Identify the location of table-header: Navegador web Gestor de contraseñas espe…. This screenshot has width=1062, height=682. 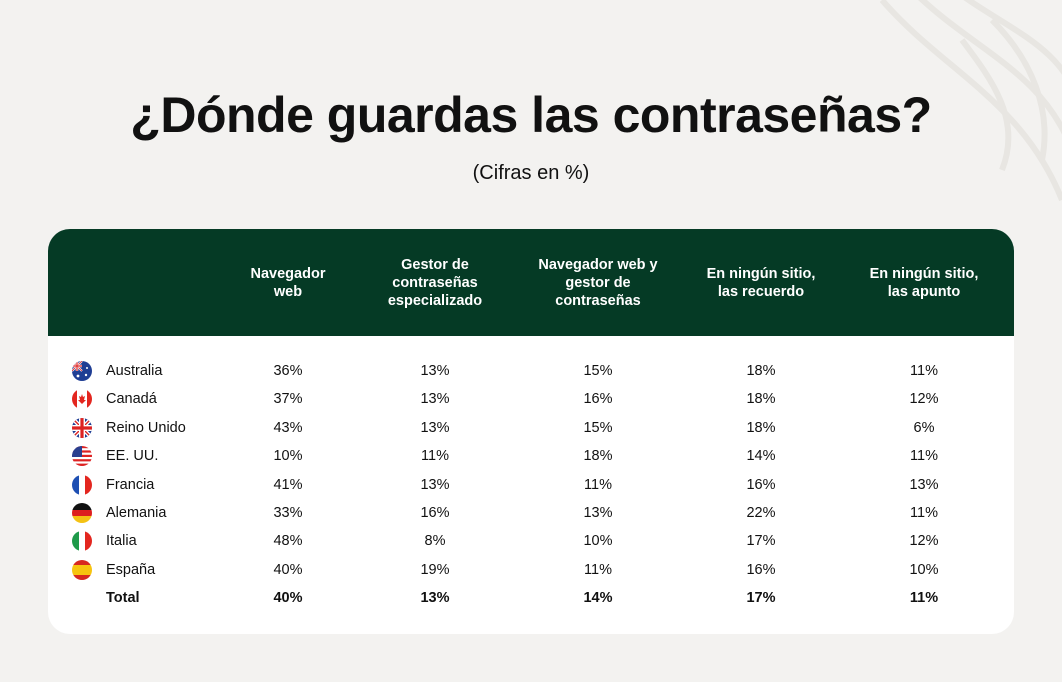
(531, 282).